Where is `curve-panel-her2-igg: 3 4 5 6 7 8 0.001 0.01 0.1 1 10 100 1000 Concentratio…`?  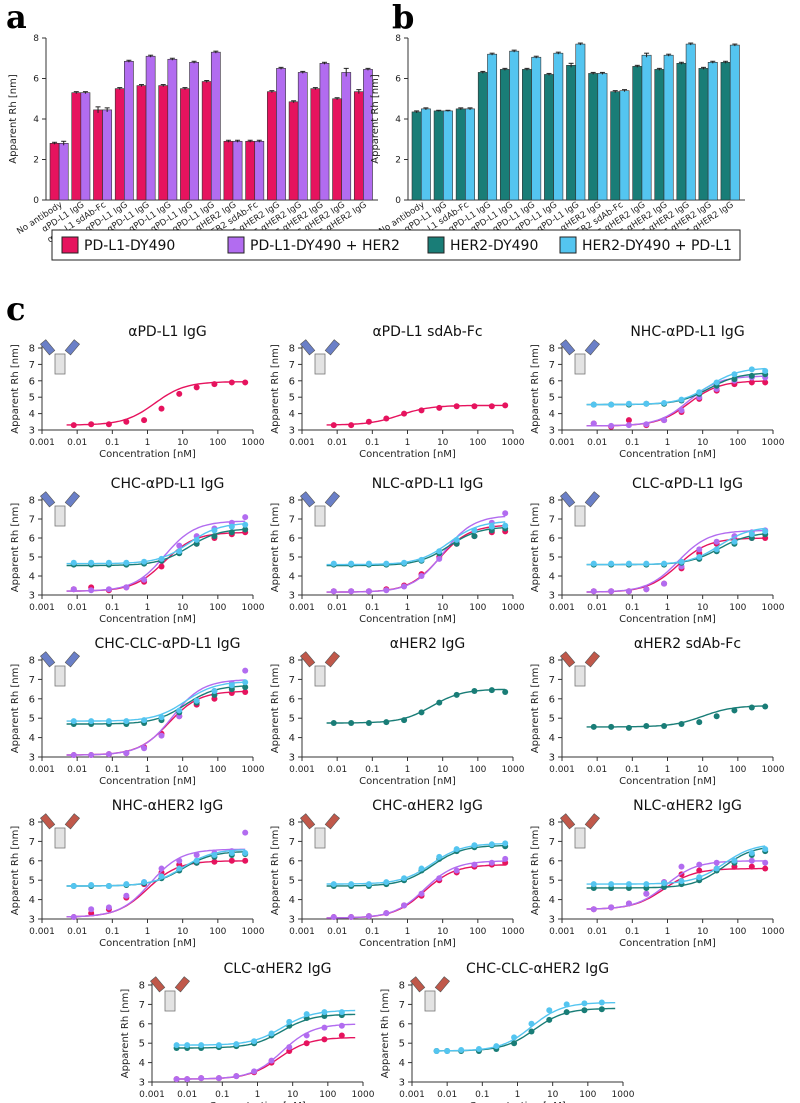
curve-panel-her2-igg: 3 4 5 6 7 8 0.001 0.01 0.1 1 10 100 1000 Concentratio… is located at coordinates (397, 711).